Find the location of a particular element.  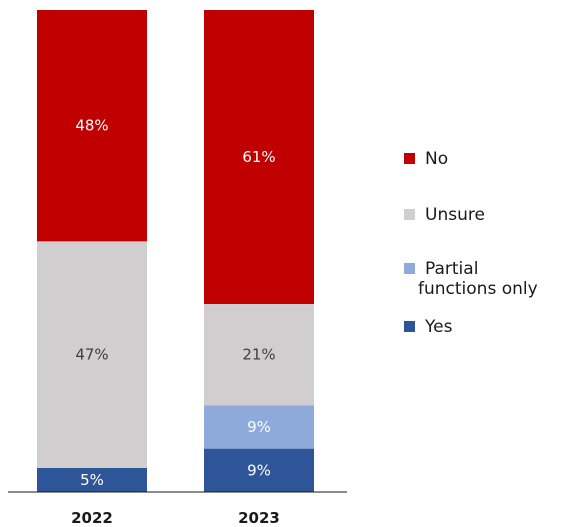

bar-yes-2022 is located at coordinates (92, 479).